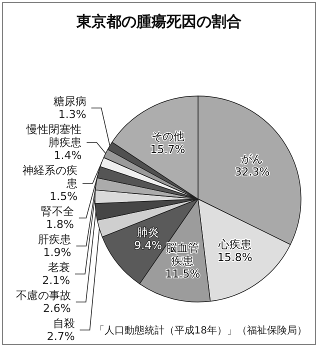  I want to click on slice-label: 脳血管疾患, so click(183, 255).